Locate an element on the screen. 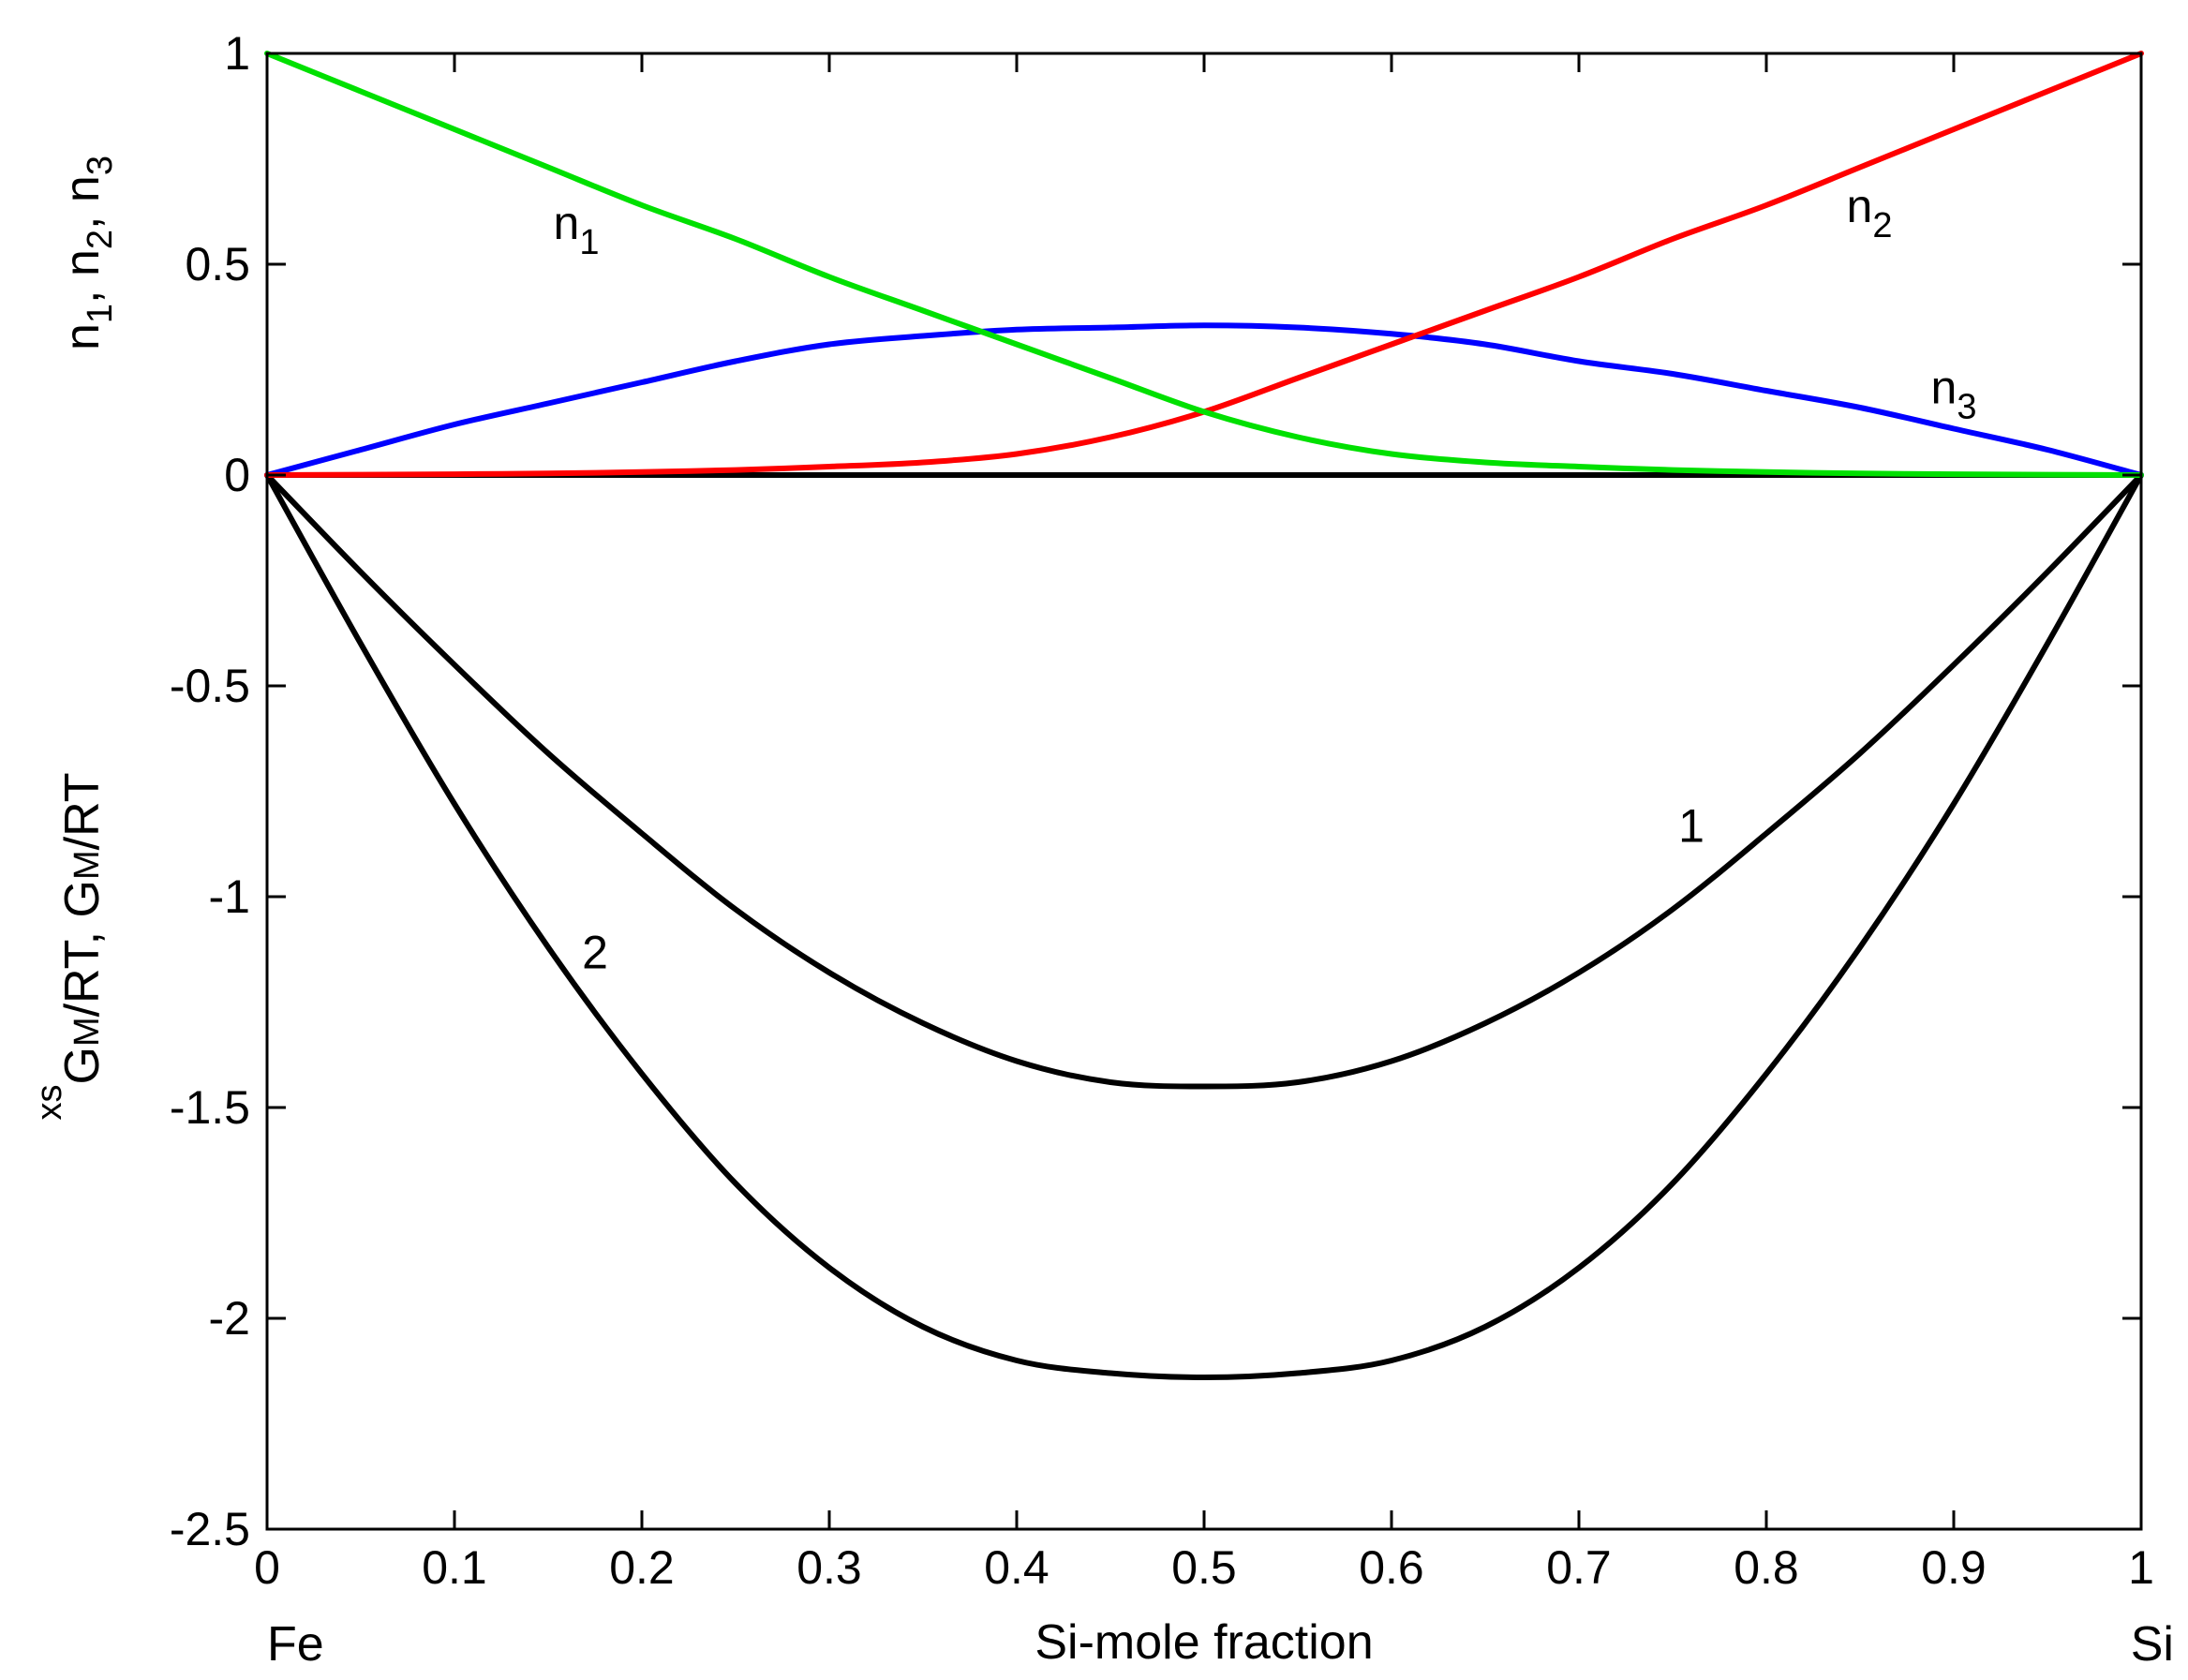 This screenshot has height=1680, width=2188. y-tick-label: -1.5 is located at coordinates (210, 1107).